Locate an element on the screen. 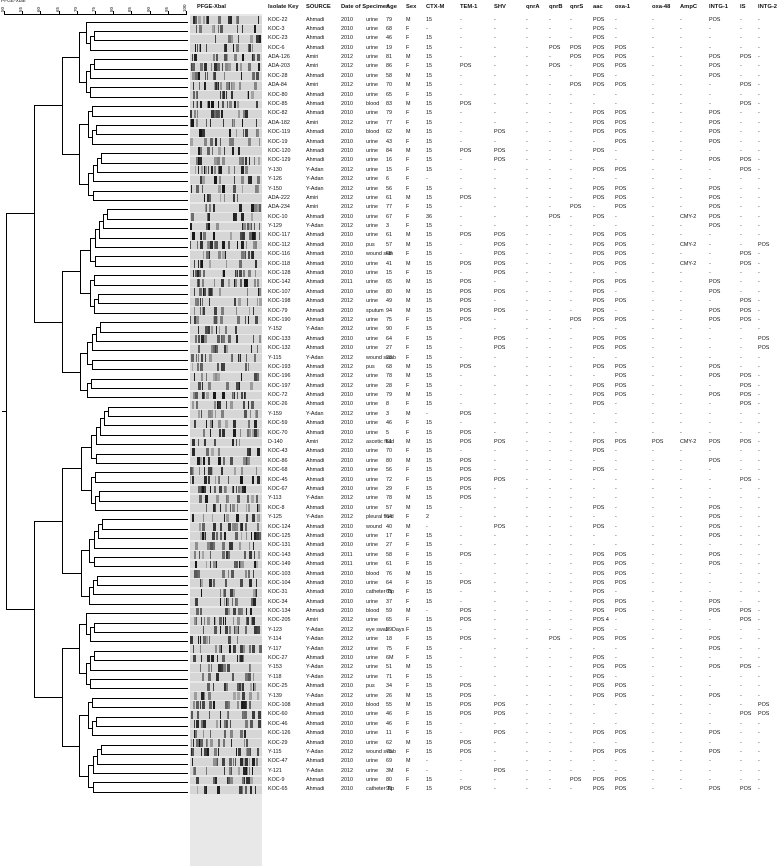 This screenshot has height=868, width=778. table-cell: Y-Adan is located at coordinates (315, 179).